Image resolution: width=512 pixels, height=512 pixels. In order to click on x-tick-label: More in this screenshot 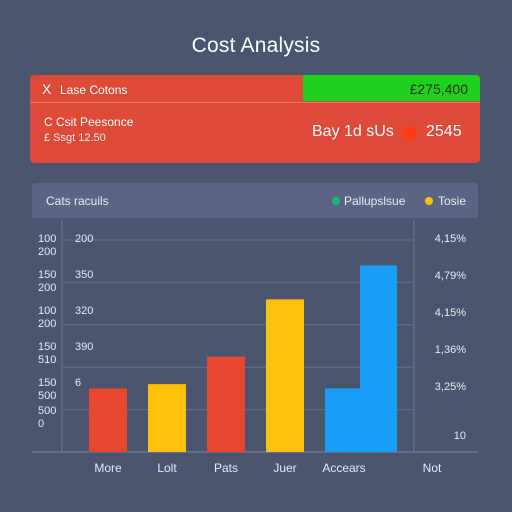, I will do `click(108, 468)`.